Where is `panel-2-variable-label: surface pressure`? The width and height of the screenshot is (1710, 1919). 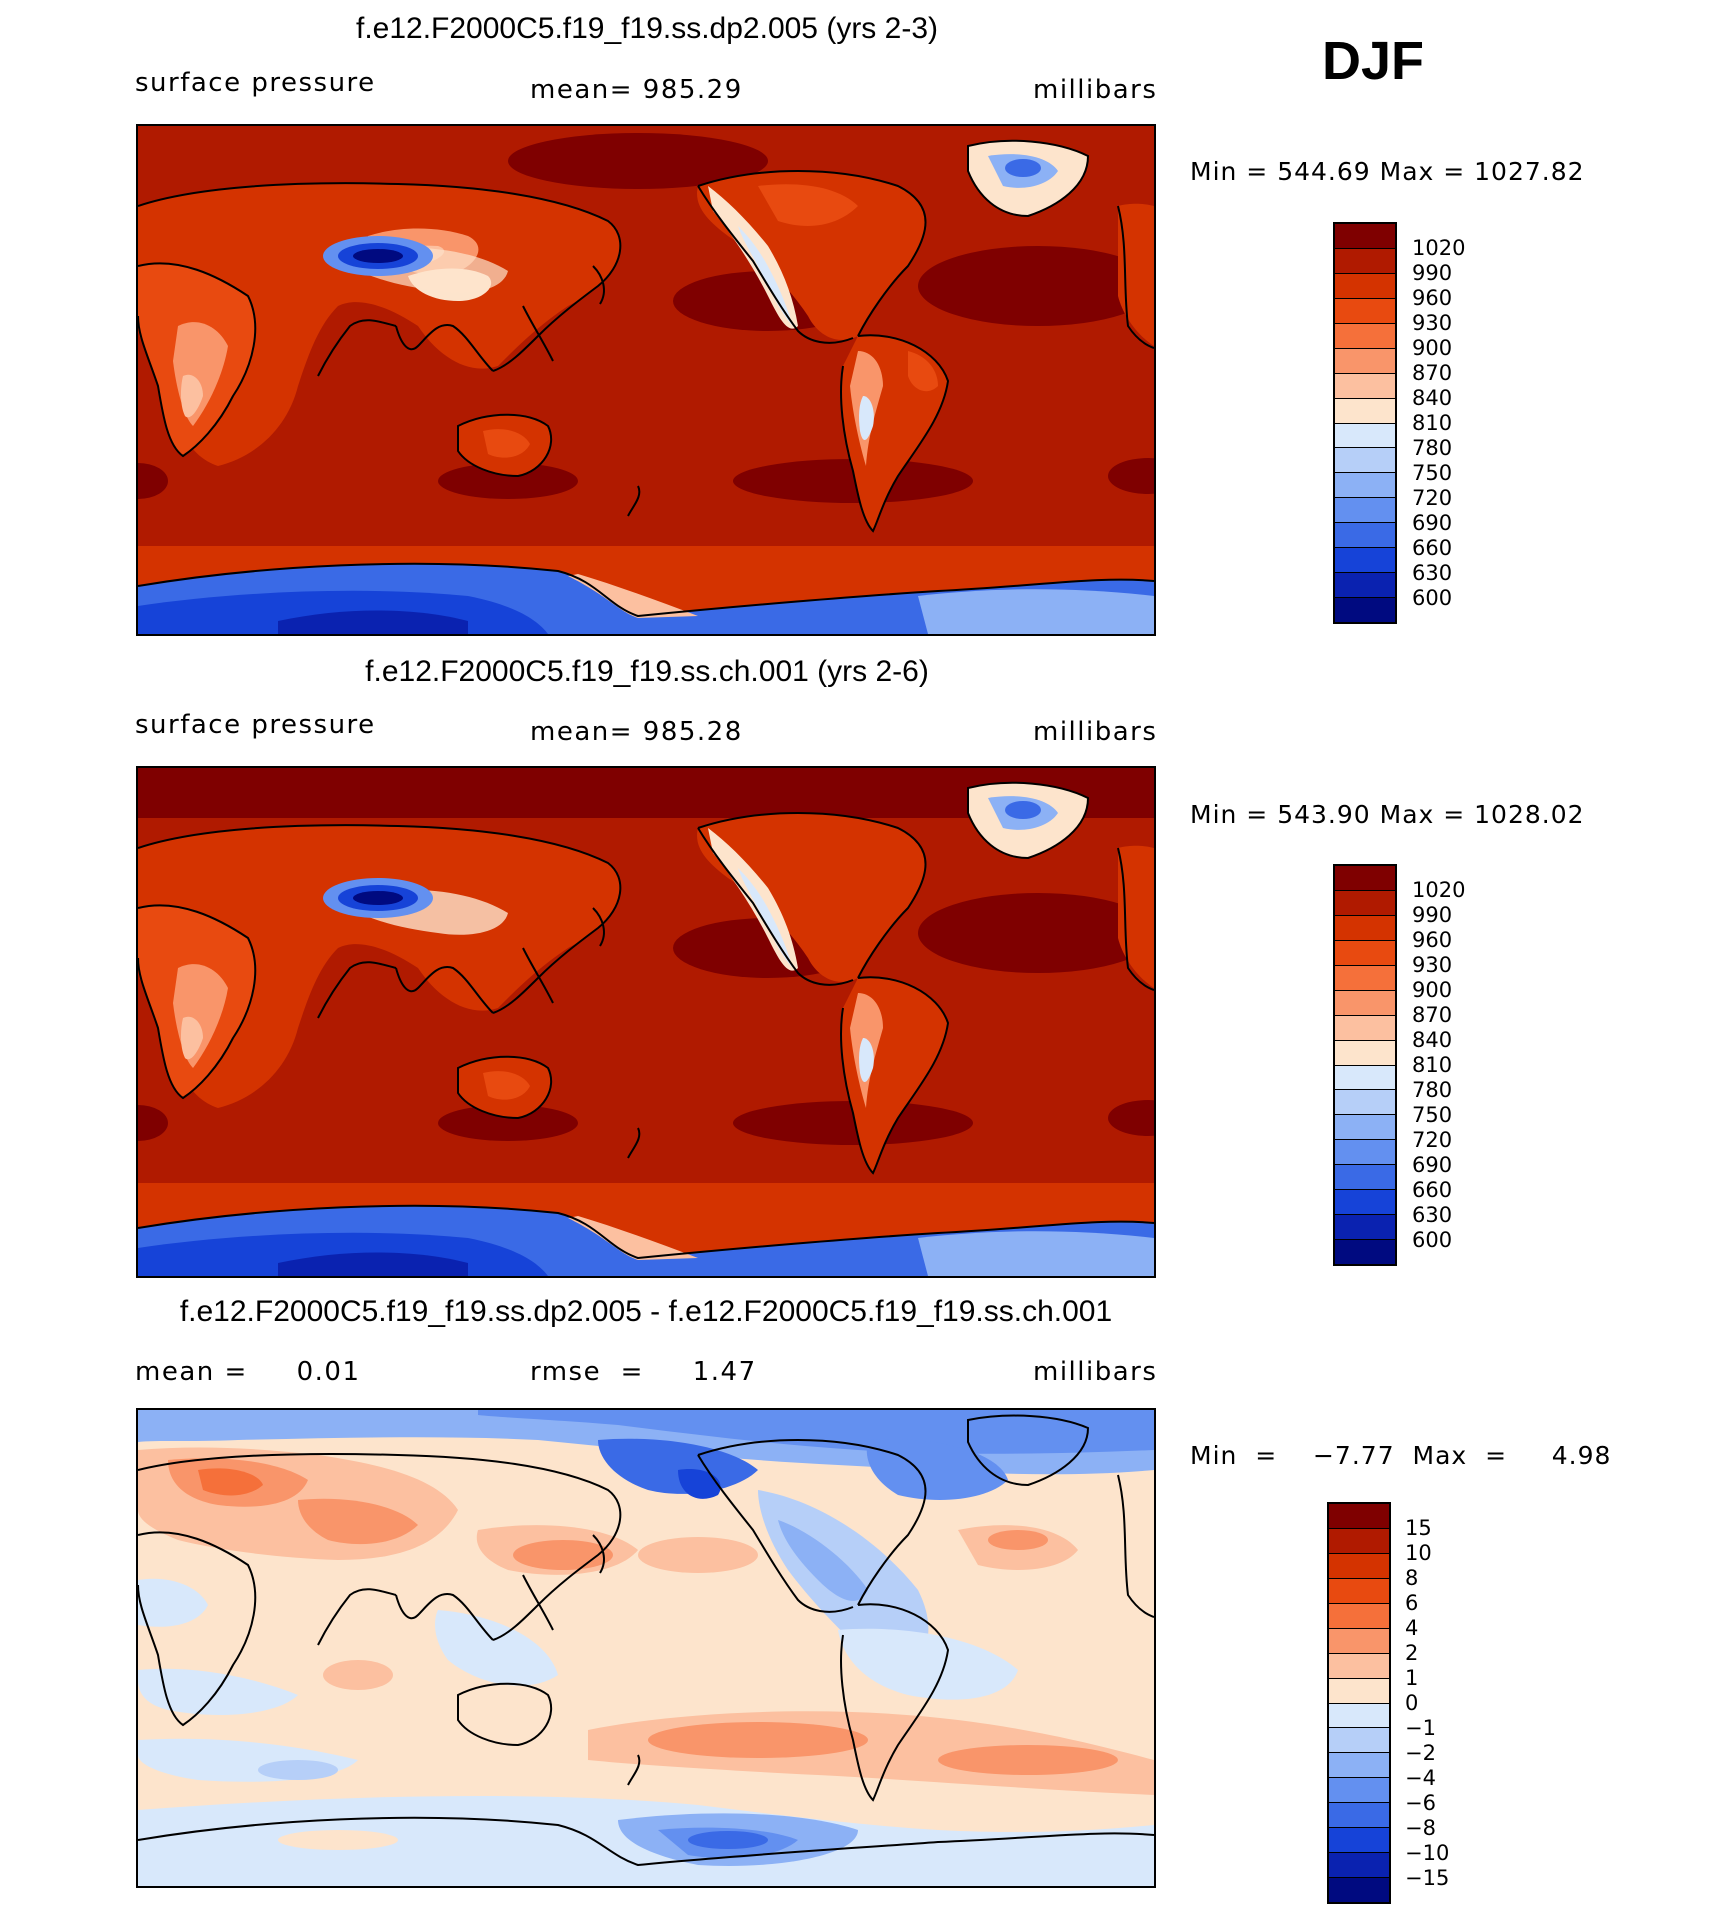
panel-2-variable-label: surface pressure is located at coordinates (255, 725).